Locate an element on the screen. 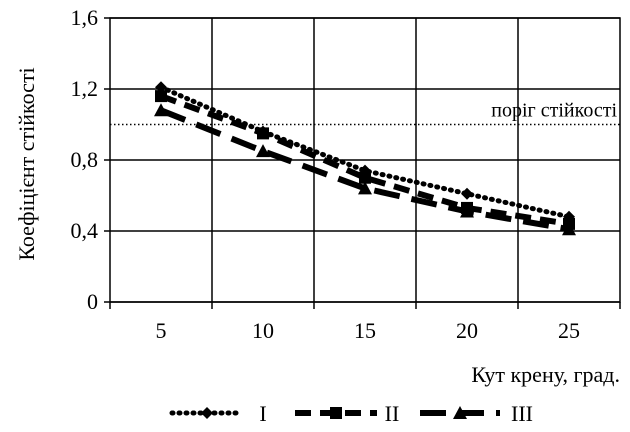 The height and width of the screenshot is (432, 630). legend-item-3: III is located at coordinates (476, 413).